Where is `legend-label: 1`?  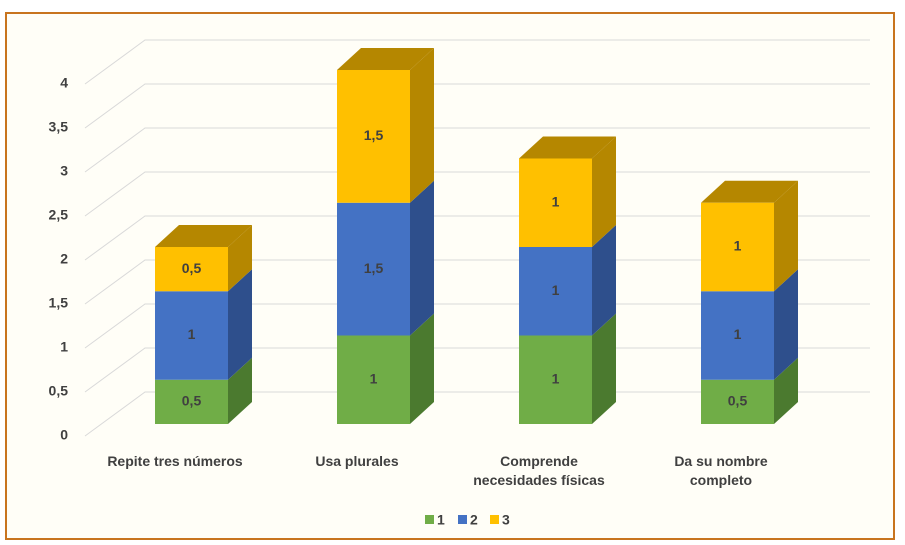
legend-label: 1 is located at coordinates (441, 520).